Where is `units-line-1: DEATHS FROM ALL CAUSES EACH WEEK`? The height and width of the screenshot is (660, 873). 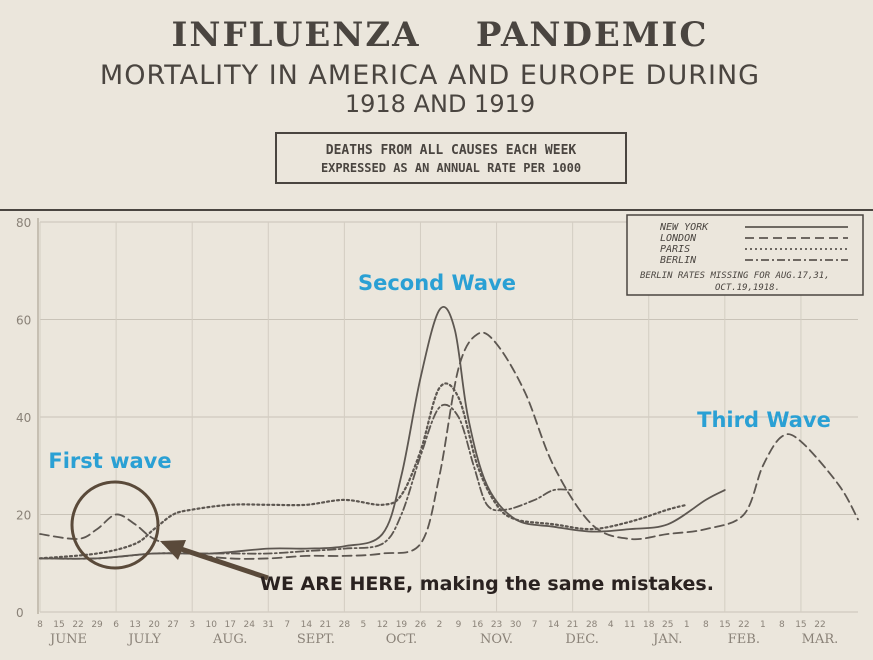 units-line-1: DEATHS FROM ALL CAUSES EACH WEEK is located at coordinates (451, 150).